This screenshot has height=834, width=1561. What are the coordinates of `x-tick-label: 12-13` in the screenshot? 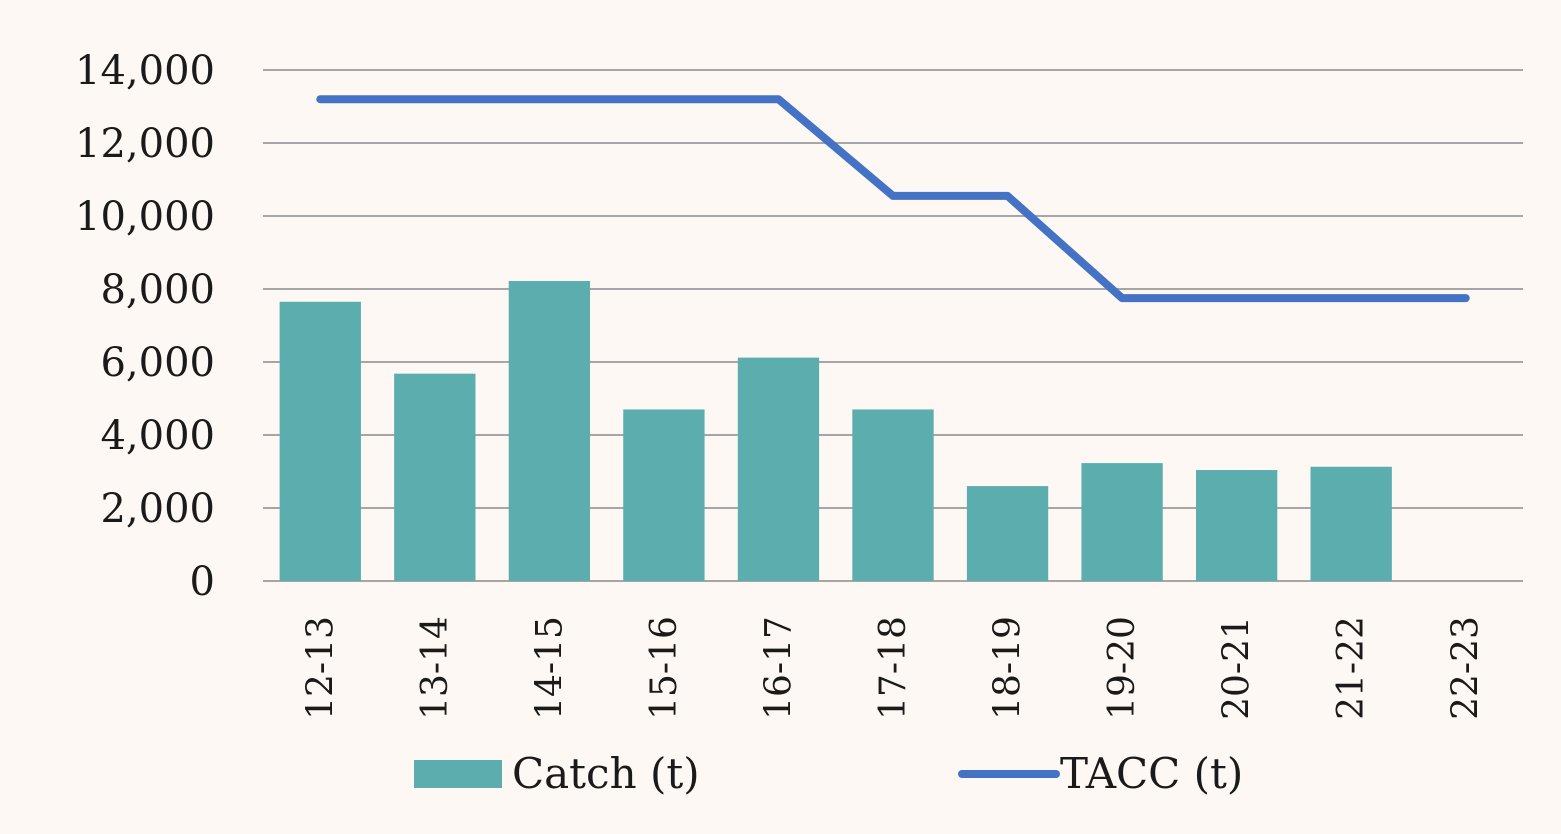 It's located at (320, 668).